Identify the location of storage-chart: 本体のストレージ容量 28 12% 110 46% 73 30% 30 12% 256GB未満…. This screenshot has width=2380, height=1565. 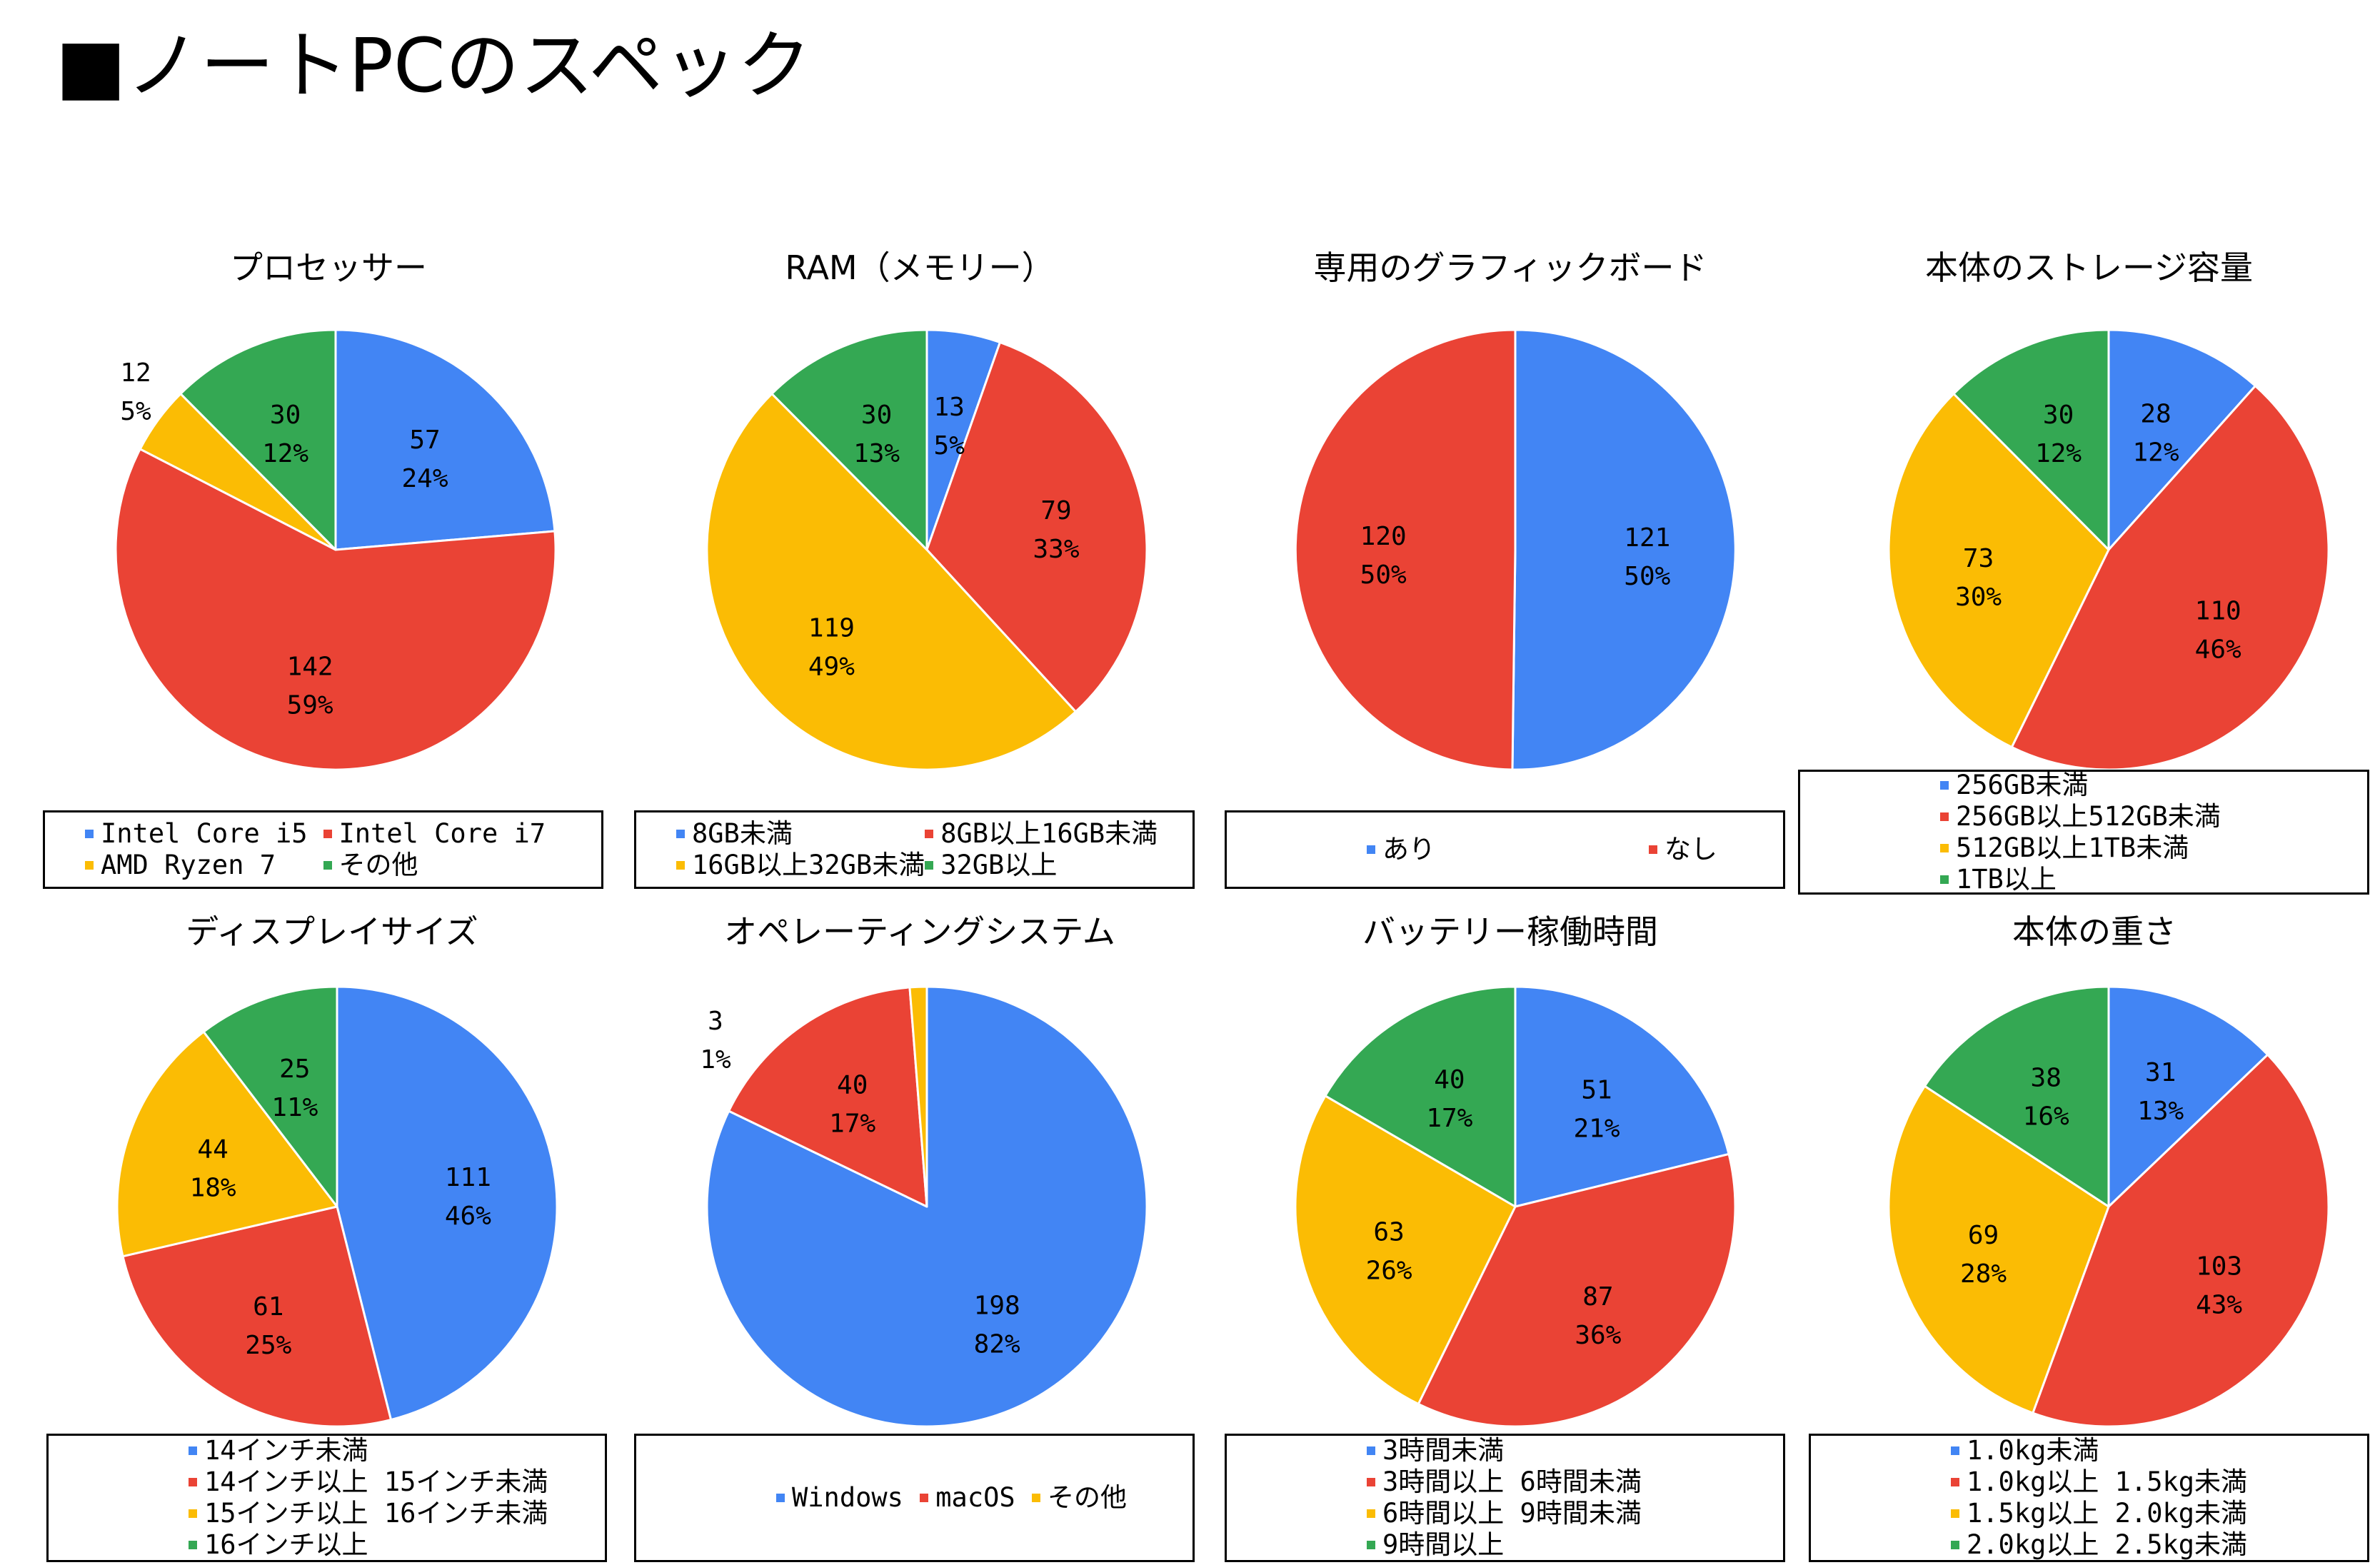
(2089, 569).